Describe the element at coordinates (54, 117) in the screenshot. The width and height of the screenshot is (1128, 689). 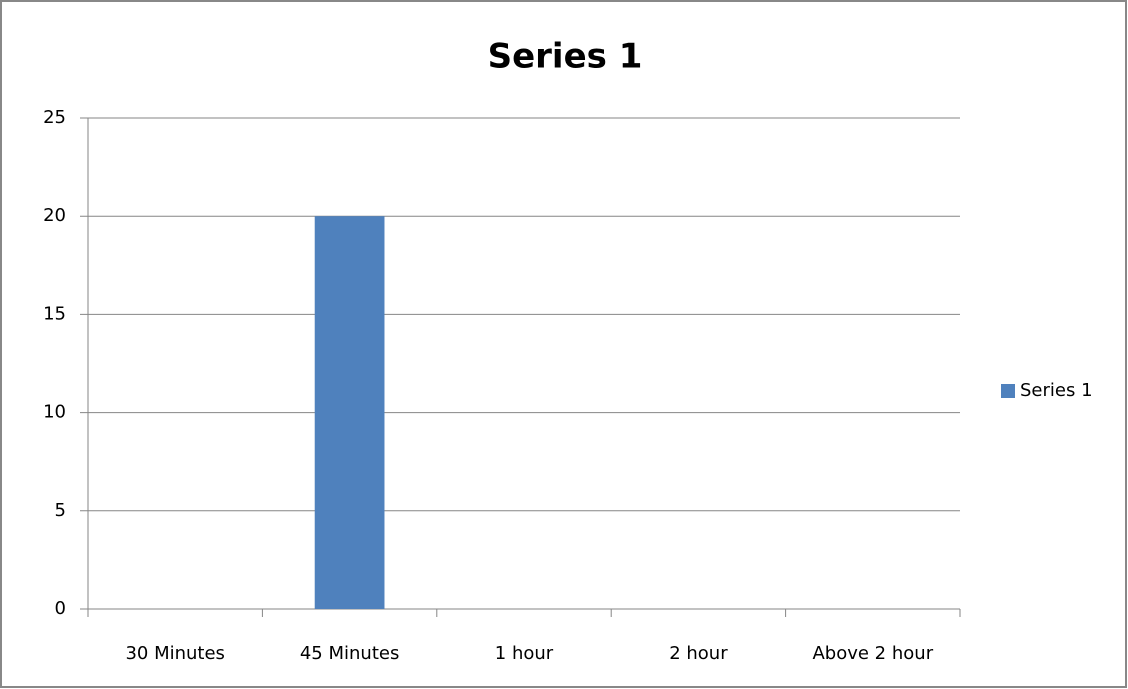
I see `y-tick-label: 25` at that location.